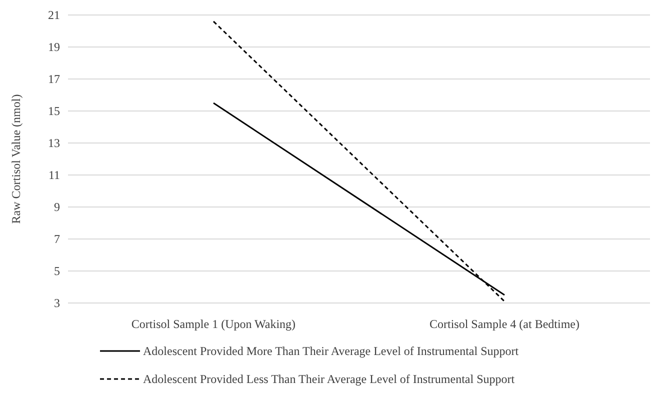 This screenshot has height=420, width=660. What do you see at coordinates (54, 15) in the screenshot?
I see `y-tick-label: 21` at bounding box center [54, 15].